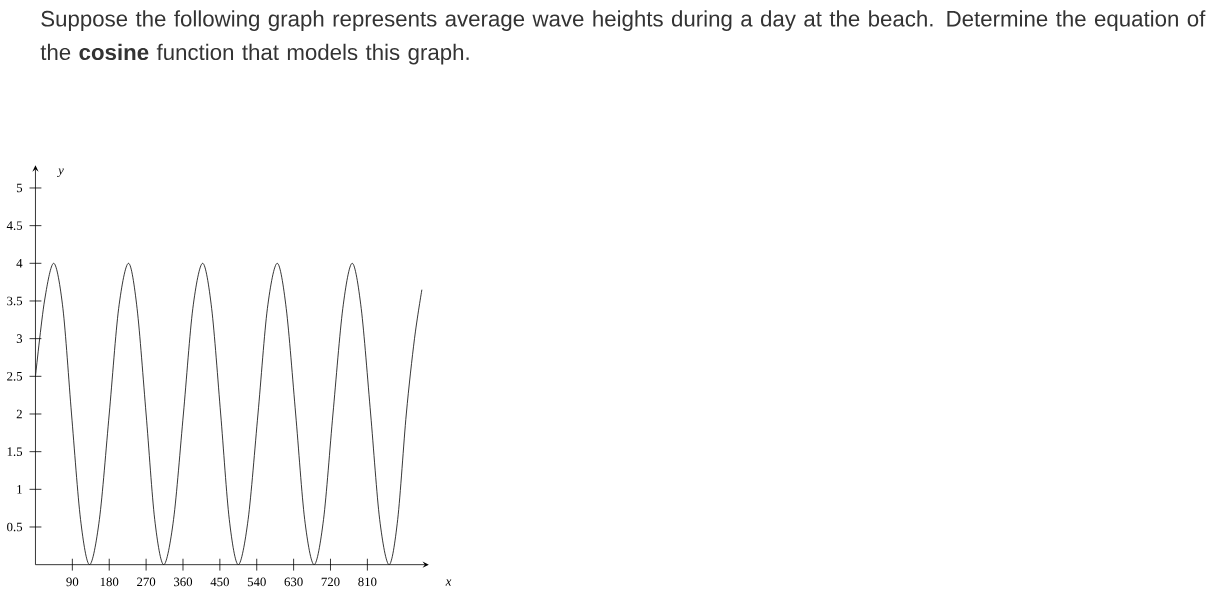 This screenshot has width=1216, height=592. What do you see at coordinates (623, 37) in the screenshot?
I see `text: Suppose the following graph represents average wave heights during a day at the beach. Determine the equation of the cosine function that models this graph.` at bounding box center [623, 37].